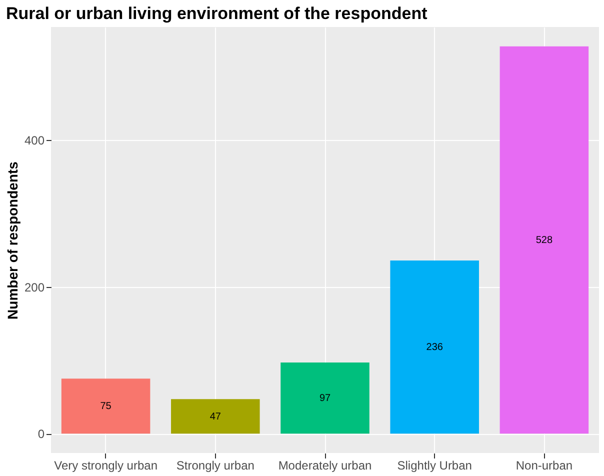 This screenshot has height=476, width=604. What do you see at coordinates (544, 465) in the screenshot?
I see `x-tick-label: Non-urban` at bounding box center [544, 465].